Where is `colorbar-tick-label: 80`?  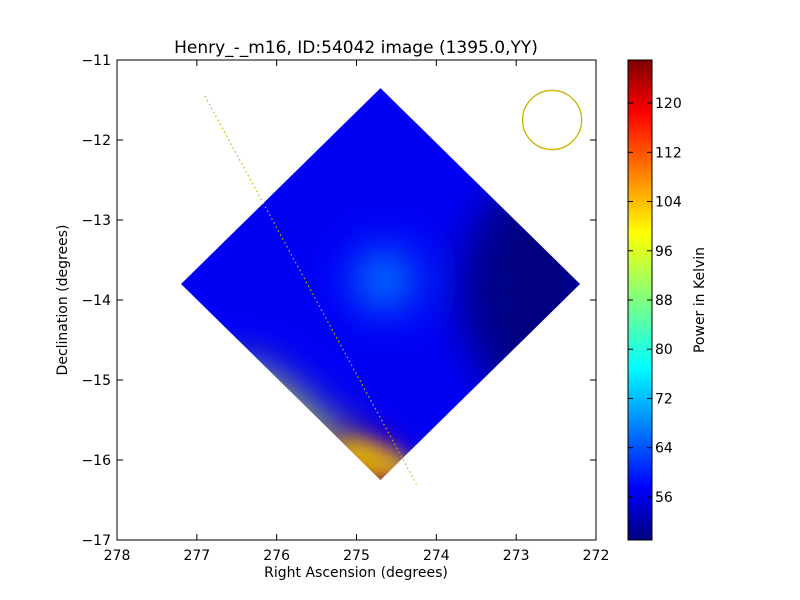 colorbar-tick-label: 80 is located at coordinates (664, 350).